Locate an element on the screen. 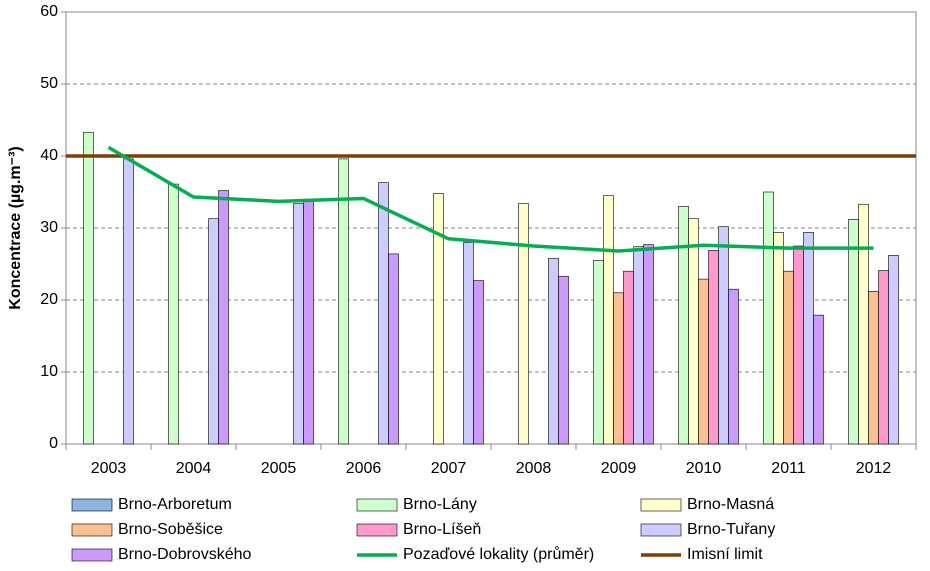 This screenshot has height=571, width=930. legend-label: Pozaďové lokality (průměr) is located at coordinates (498, 554).